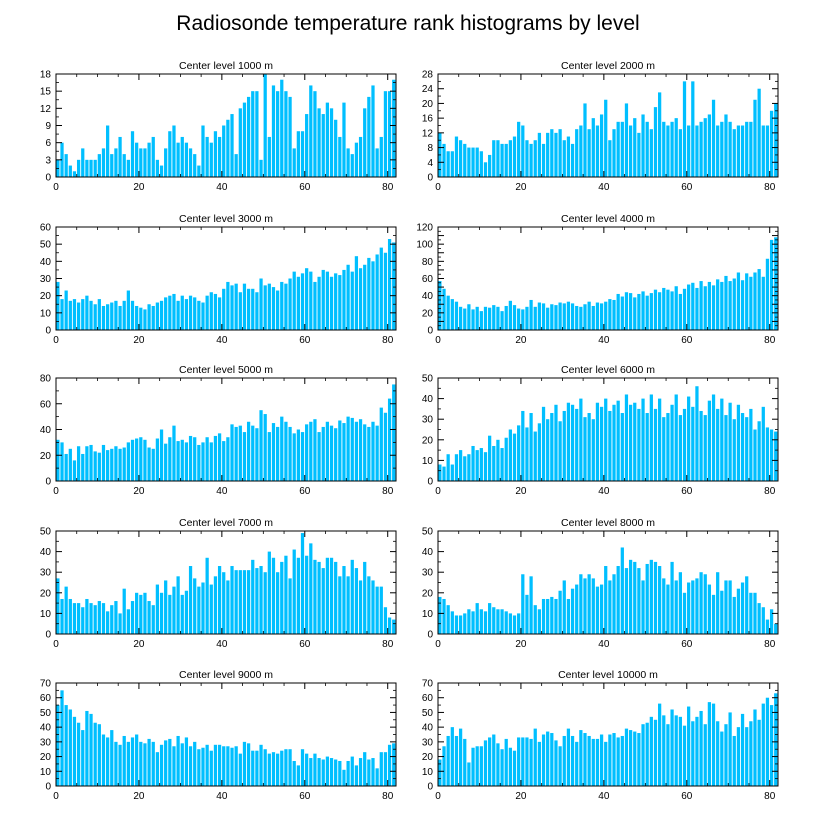  Describe the element at coordinates (608, 523) in the screenshot. I see `panel-title: Center level 8000 m` at that location.